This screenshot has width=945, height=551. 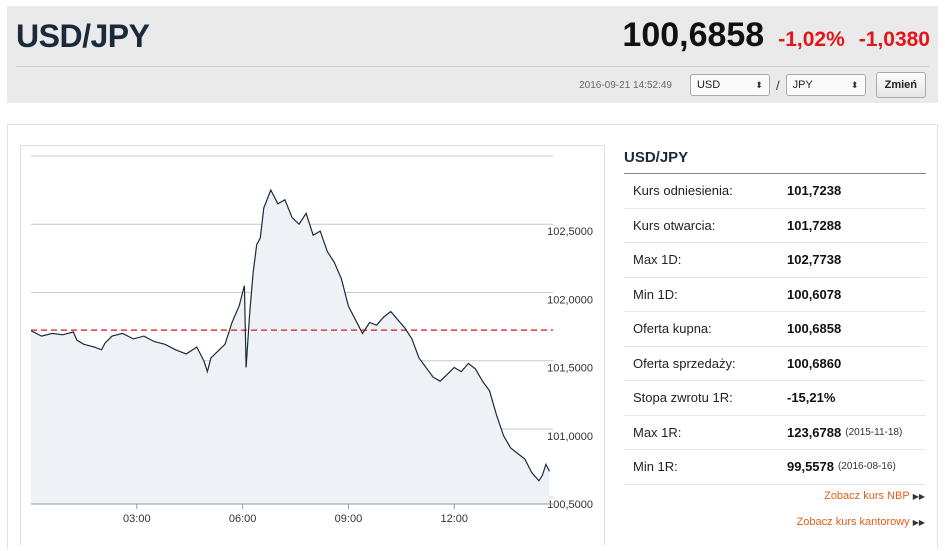 I want to click on details-row-label: Oferta kupna:, so click(x=672, y=329).